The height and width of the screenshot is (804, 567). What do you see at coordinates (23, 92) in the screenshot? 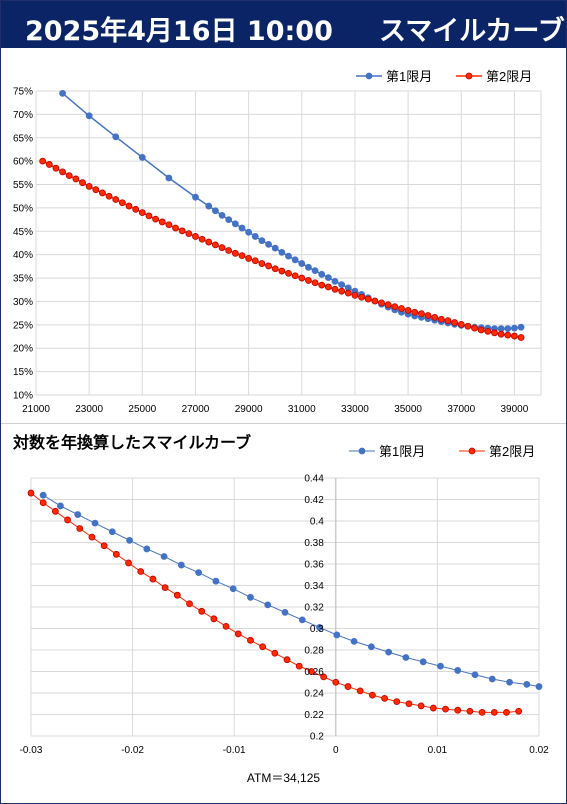
I see `y-tick-label: 75%` at bounding box center [23, 92].